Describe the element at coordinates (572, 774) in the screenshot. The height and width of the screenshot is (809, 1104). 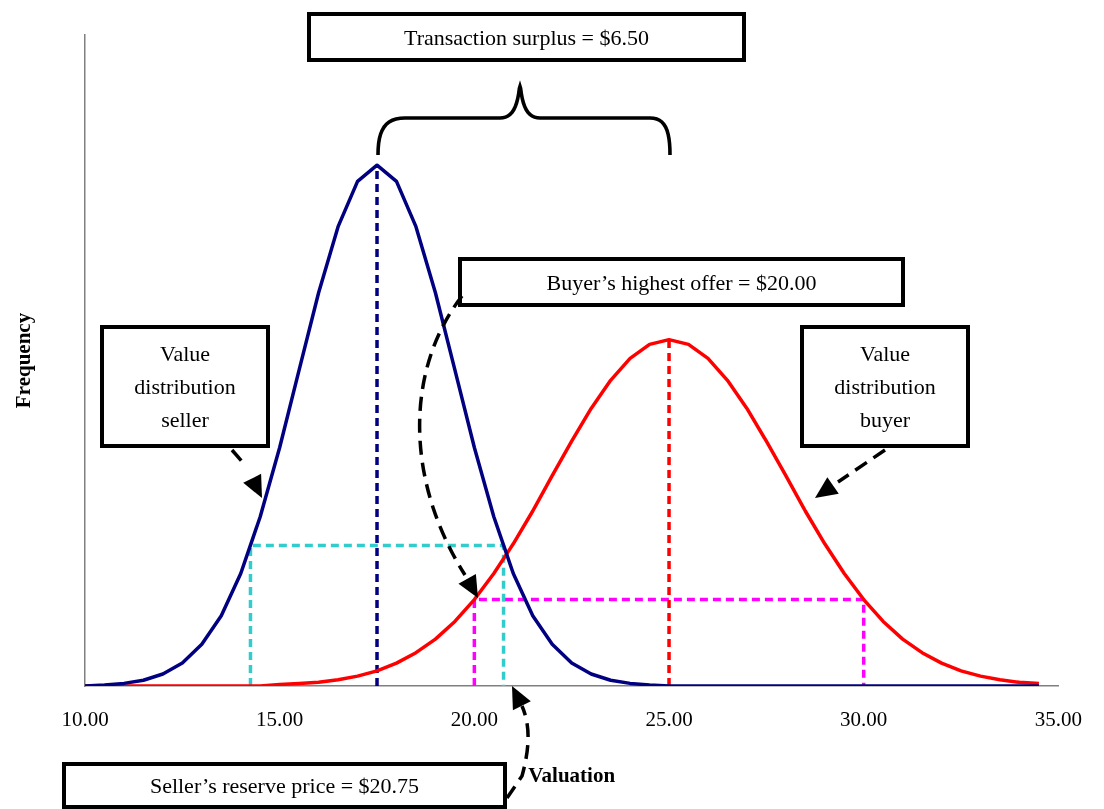
I see `x-axis-title: Valuation` at that location.